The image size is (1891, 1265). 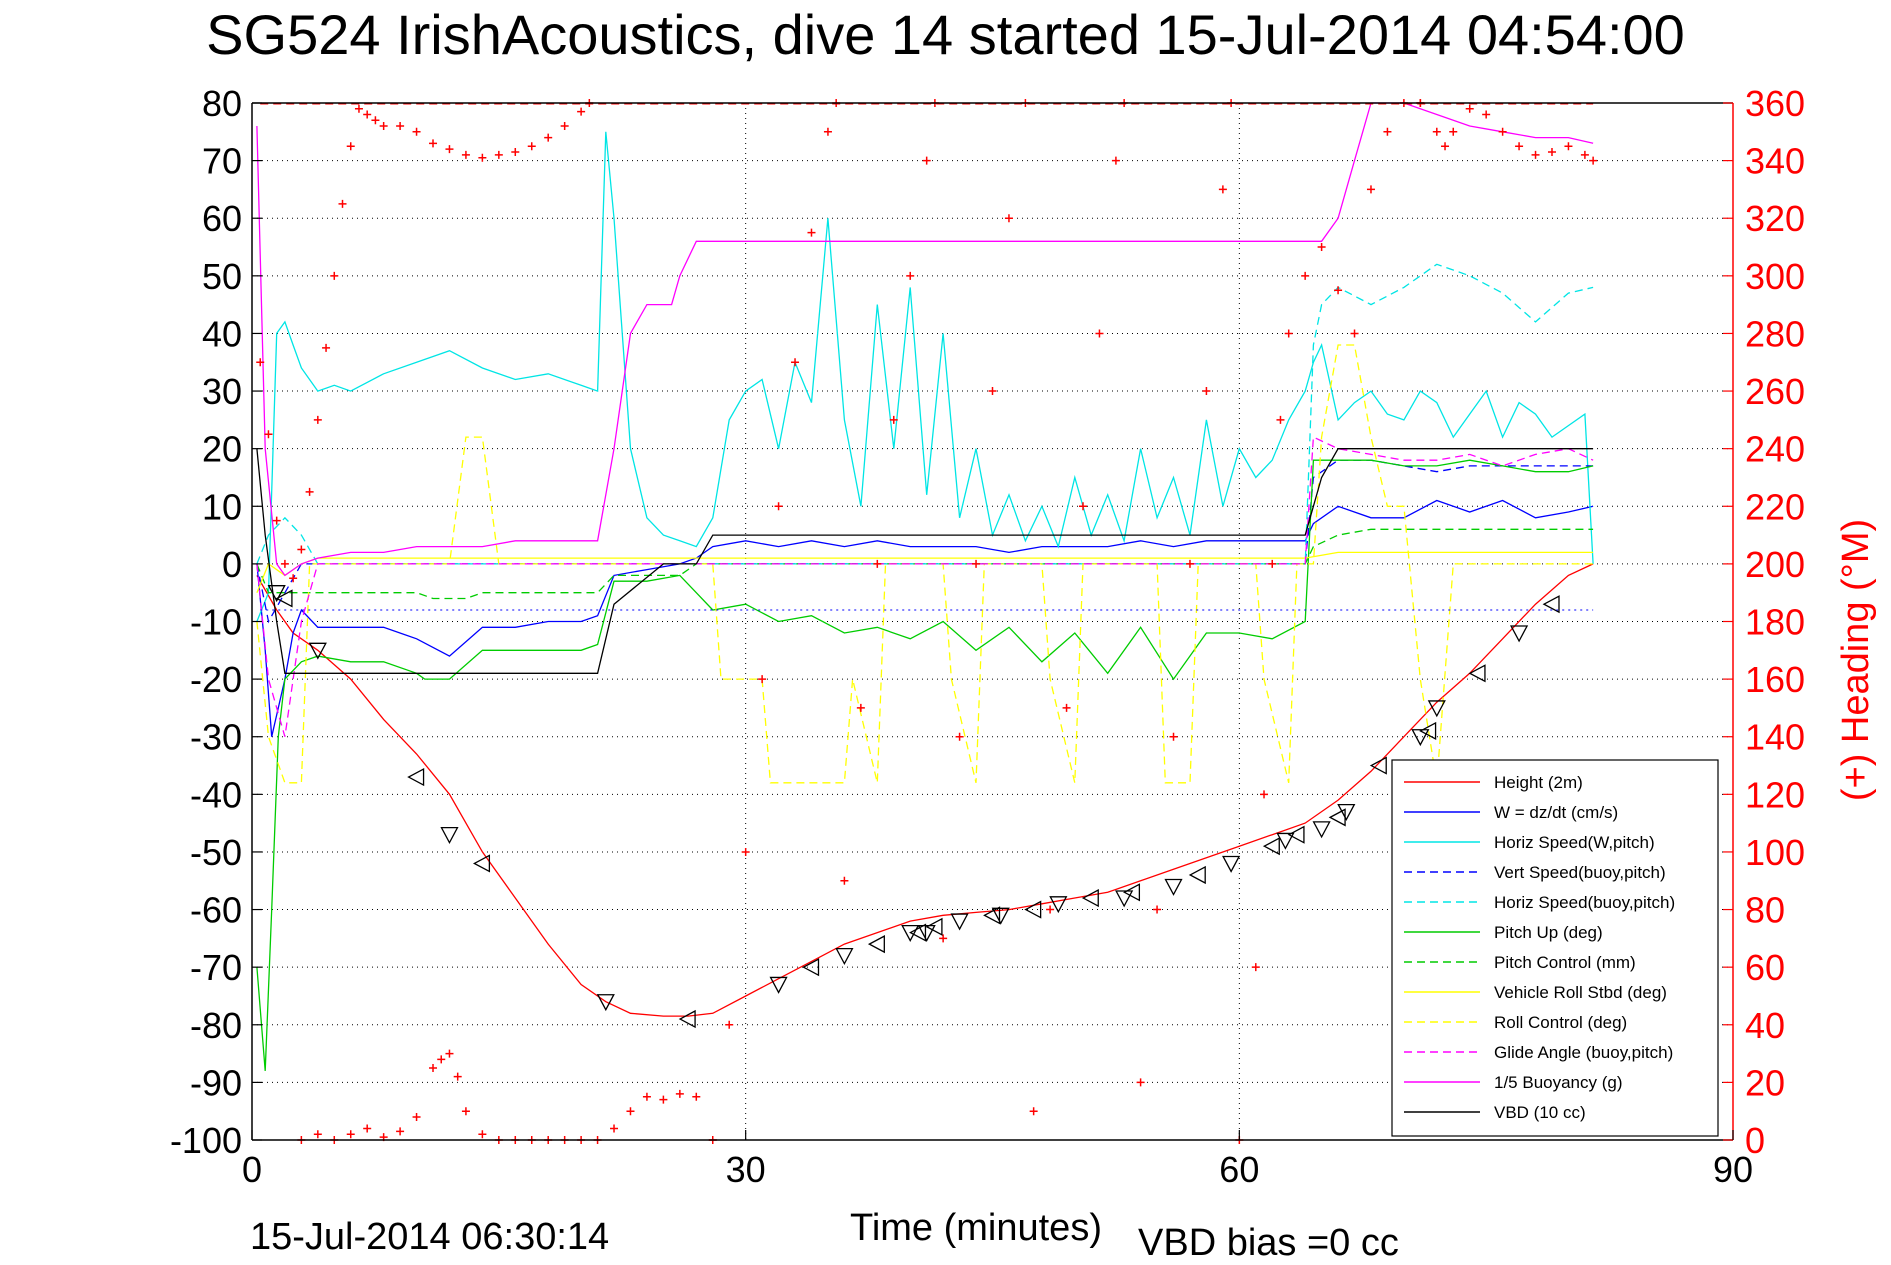 What do you see at coordinates (1775, 506) in the screenshot?
I see `right-tick-label: 220` at bounding box center [1775, 506].